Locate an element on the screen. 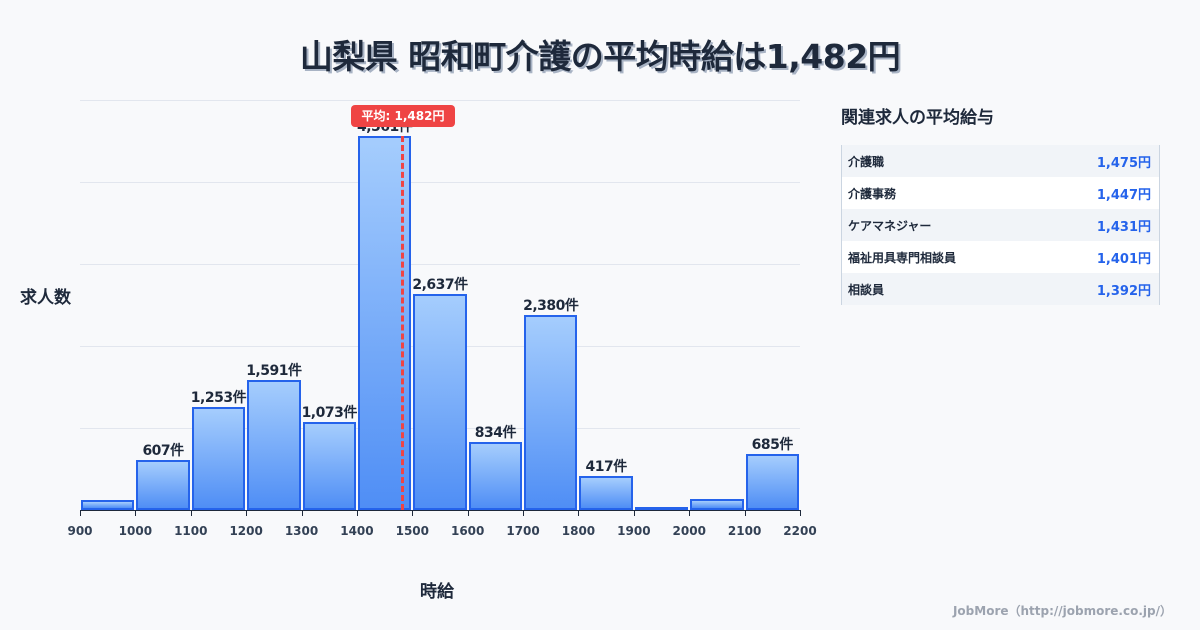 This screenshot has height=630, width=1200. bar-value-label: 2,380件 is located at coordinates (551, 305).